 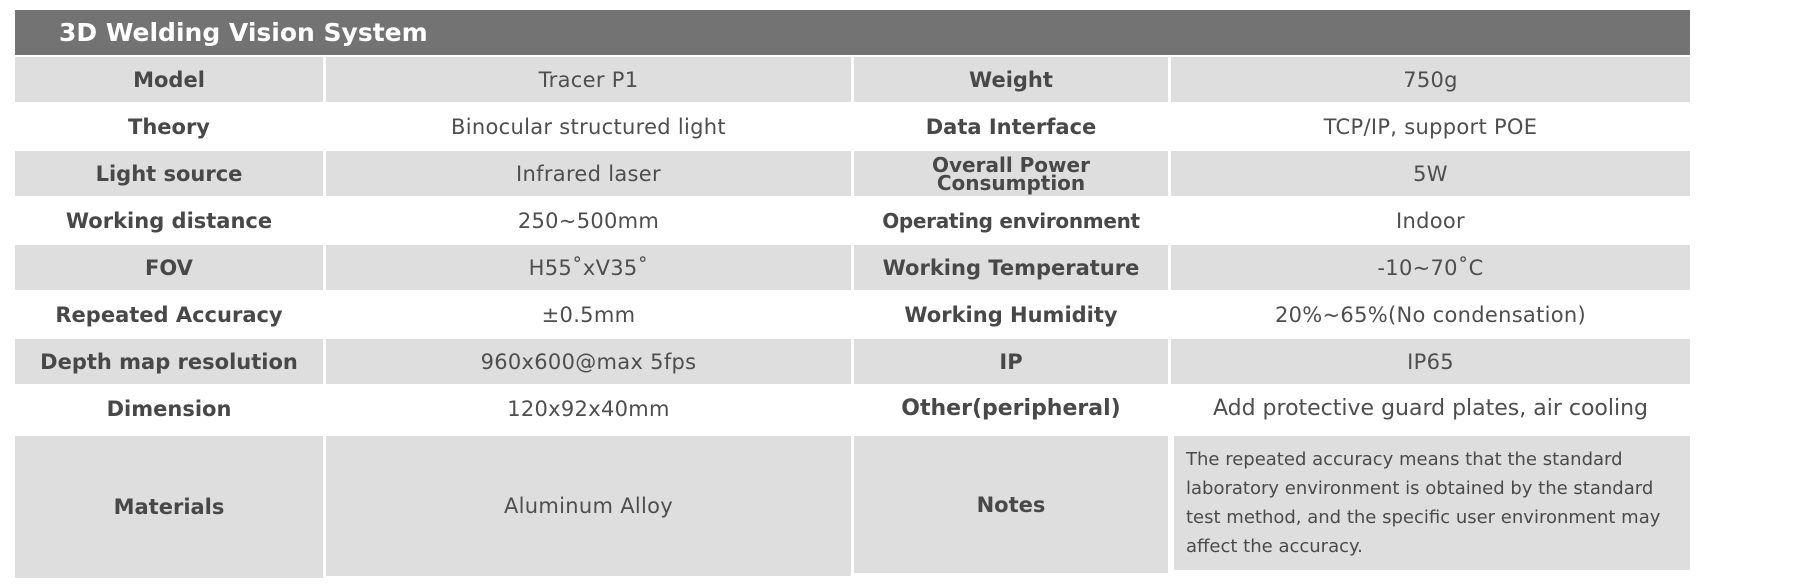 What do you see at coordinates (588, 220) in the screenshot?
I see `spec-value: 250~500mm` at bounding box center [588, 220].